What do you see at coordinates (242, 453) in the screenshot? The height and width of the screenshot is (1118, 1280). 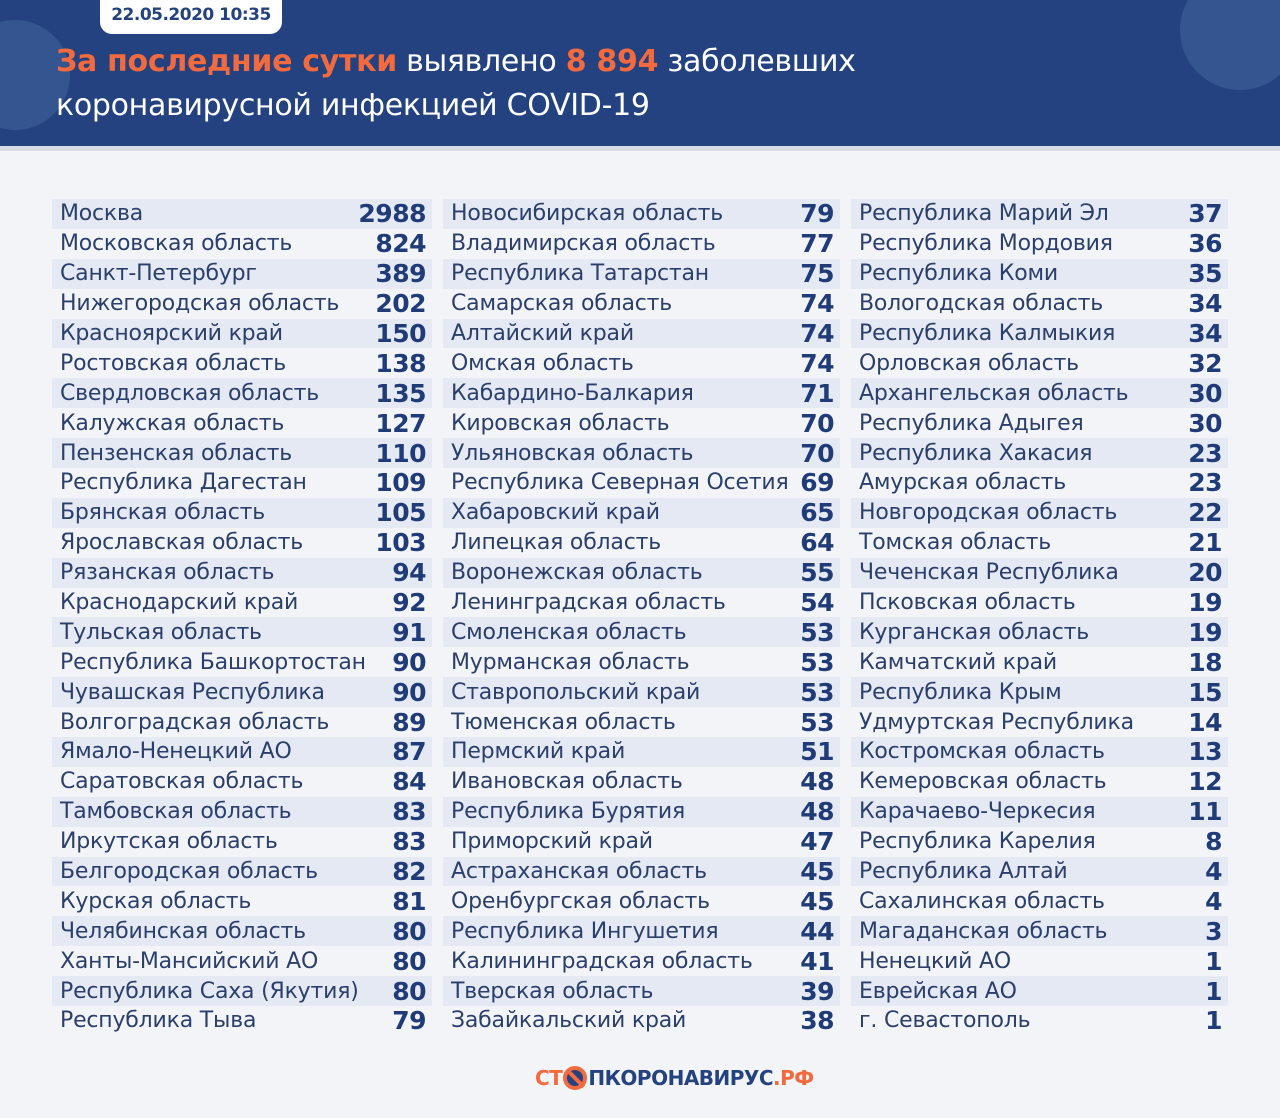 I see `region-row: Пензенская область 110` at bounding box center [242, 453].